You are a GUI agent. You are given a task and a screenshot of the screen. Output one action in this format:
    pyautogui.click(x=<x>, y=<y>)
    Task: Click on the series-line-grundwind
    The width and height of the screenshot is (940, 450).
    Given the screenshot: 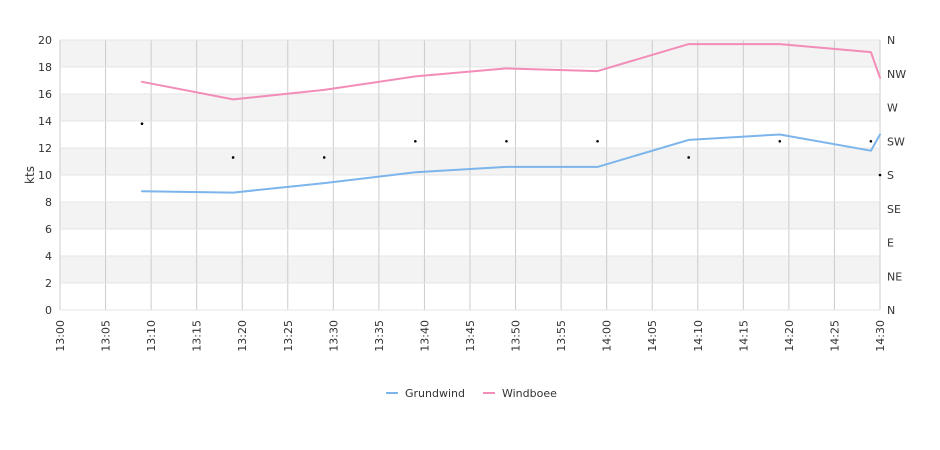 What is the action you would take?
    pyautogui.click(x=511, y=163)
    